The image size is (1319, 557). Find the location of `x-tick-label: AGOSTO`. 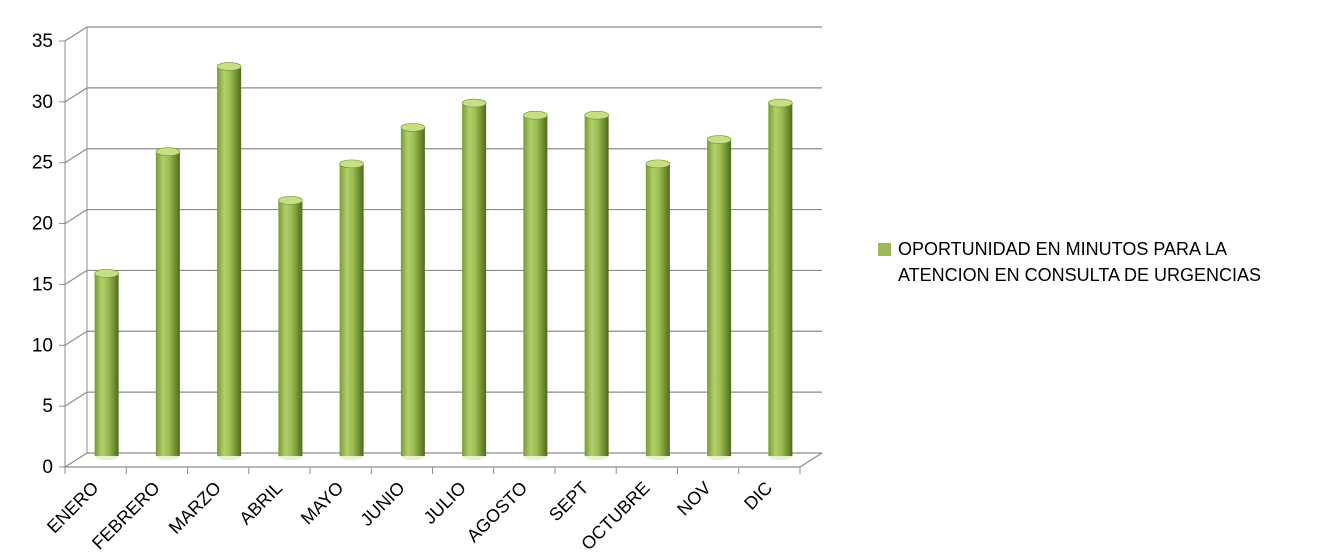

x-tick-label: AGOSTO is located at coordinates (497, 512).